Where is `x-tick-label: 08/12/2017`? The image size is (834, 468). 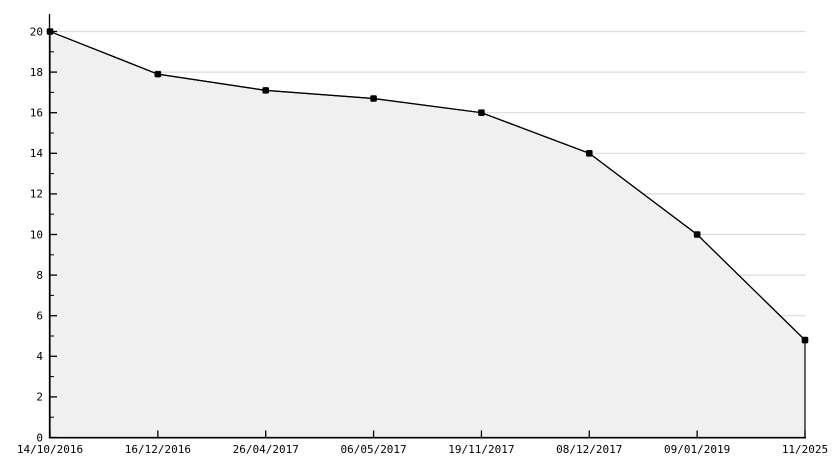
x-tick-label: 08/12/2017 is located at coordinates (589, 449).